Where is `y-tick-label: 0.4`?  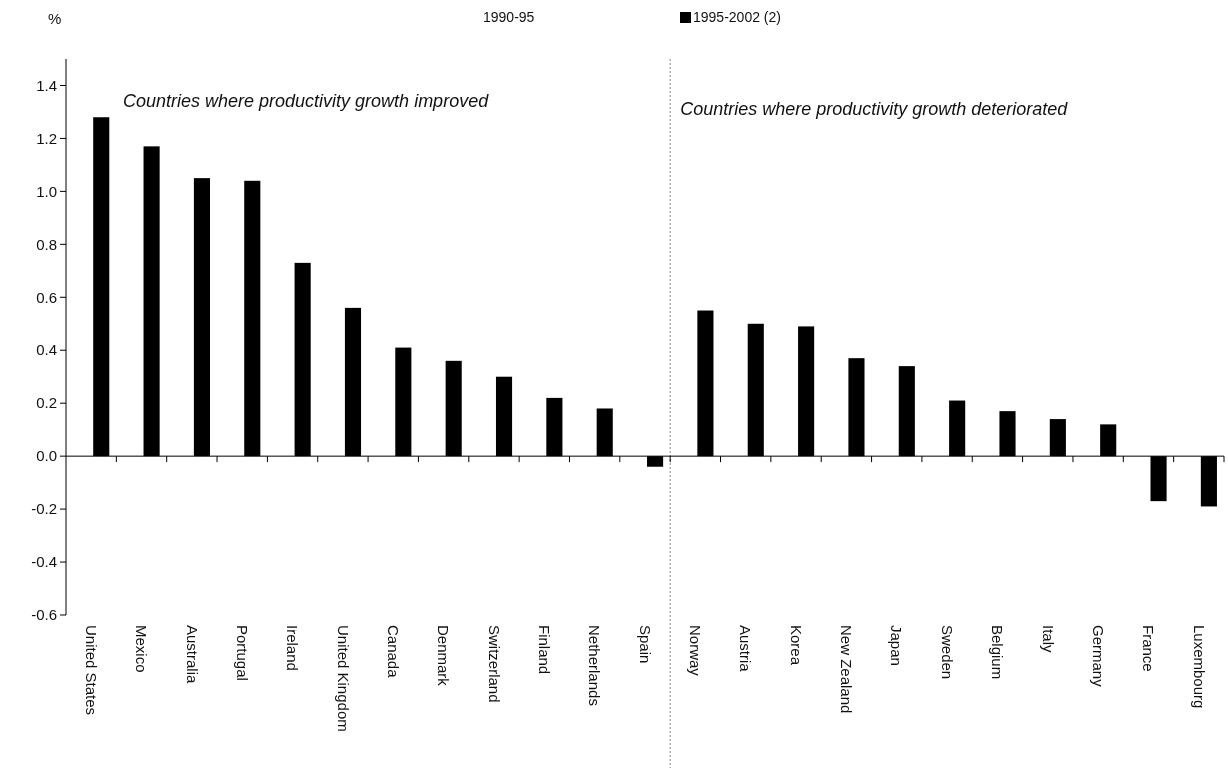 y-tick-label: 0.4 is located at coordinates (46, 350).